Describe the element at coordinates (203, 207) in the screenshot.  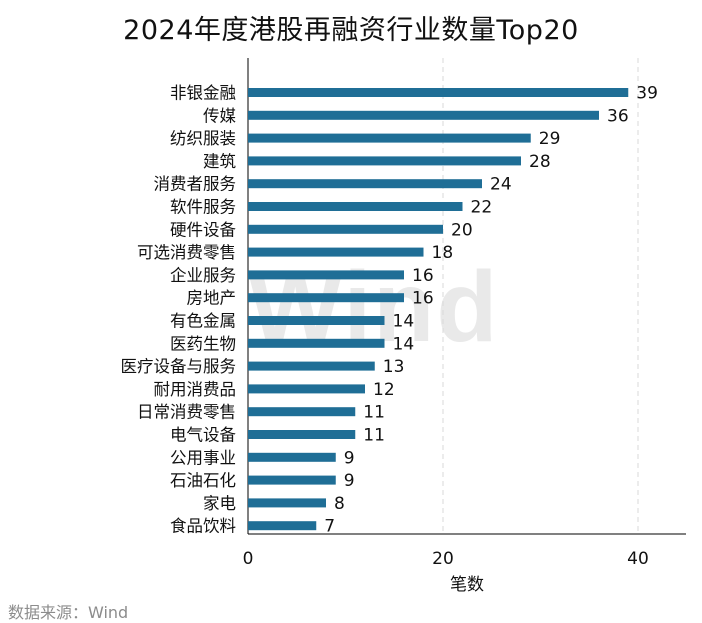
I see `category-label: 软件服务` at that location.